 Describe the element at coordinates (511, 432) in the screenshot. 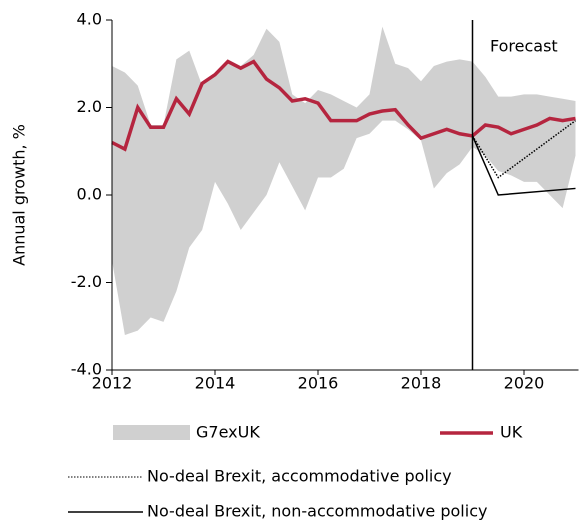

I see `legend-label: UK` at that location.